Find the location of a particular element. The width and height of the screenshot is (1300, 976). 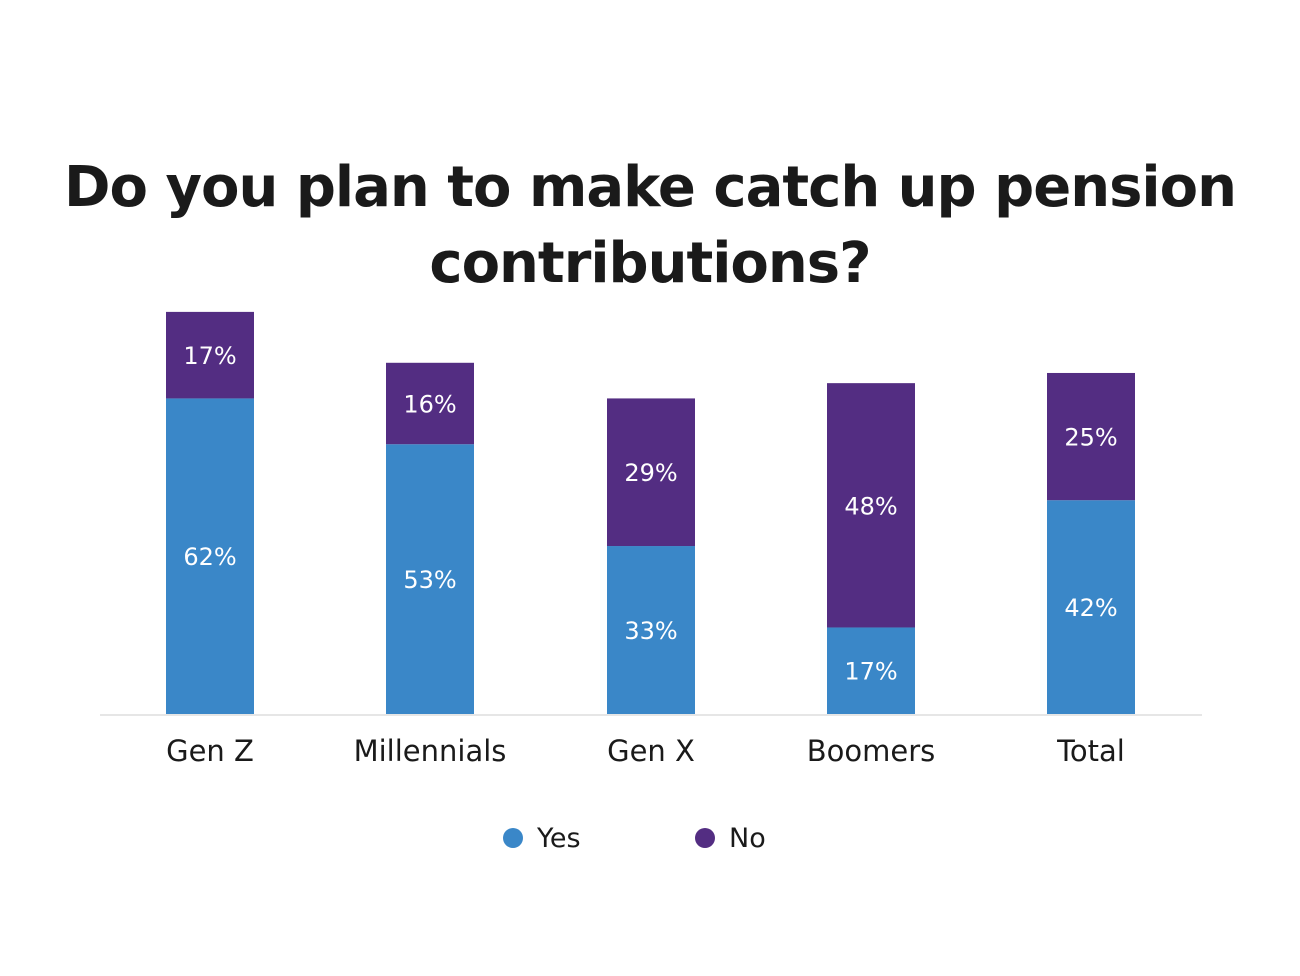

data-label-boomers-yes: 17% is located at coordinates (870, 672).